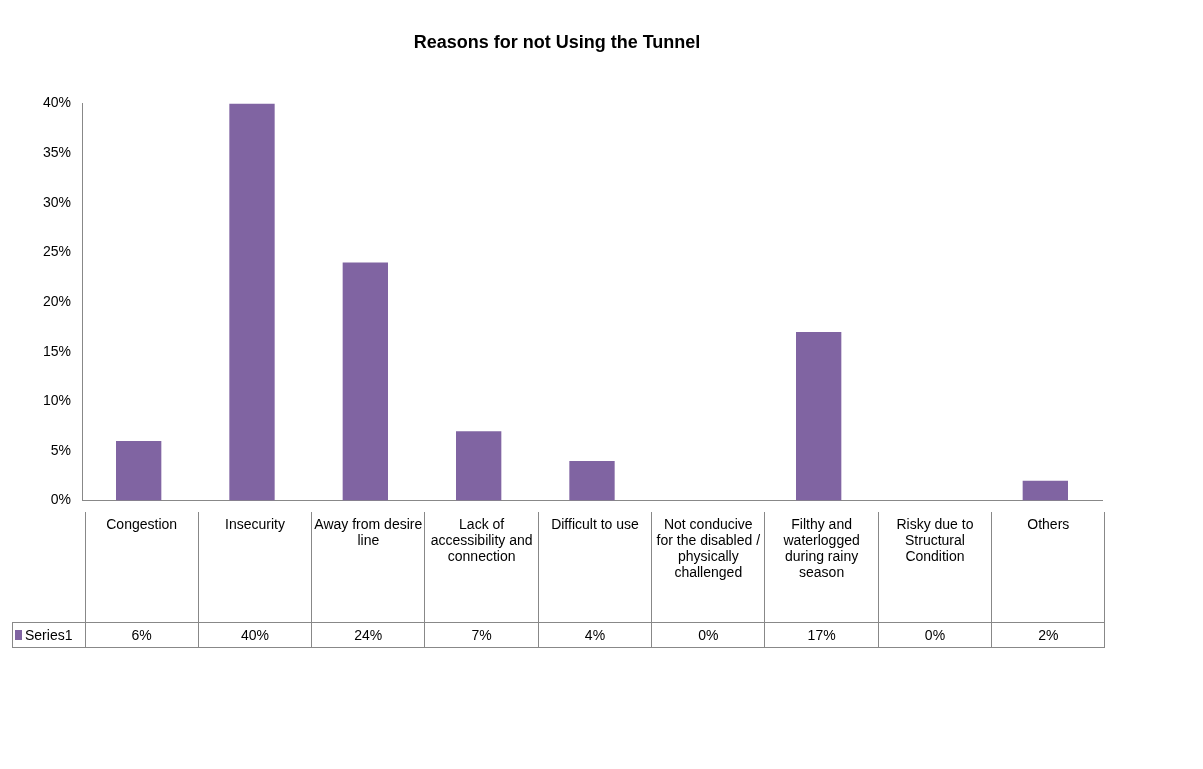 The height and width of the screenshot is (769, 1203). I want to click on y-tick-label: 5%, so click(60, 449).